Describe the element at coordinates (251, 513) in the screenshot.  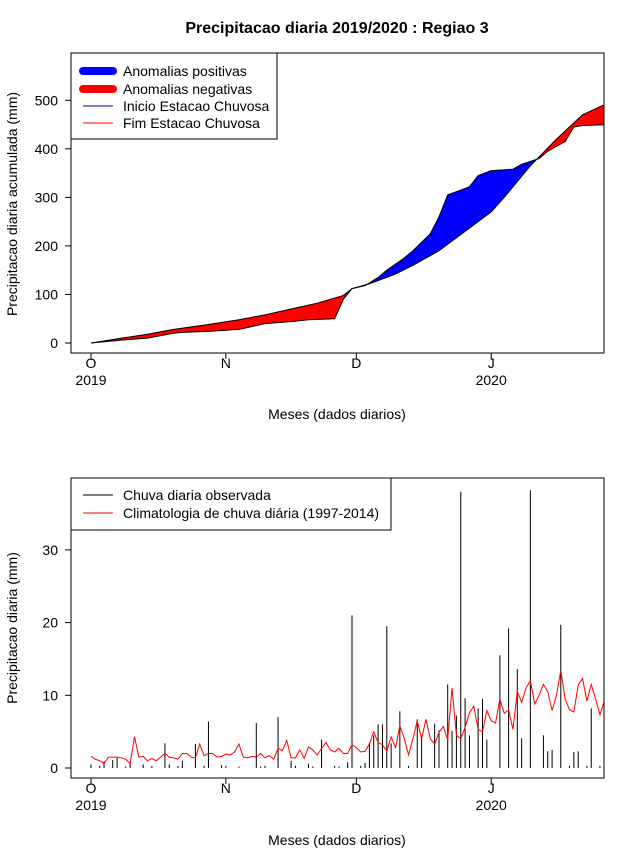
I see `legend-label-climatologia: Climatologia de chuva diária (1997-2014)` at that location.